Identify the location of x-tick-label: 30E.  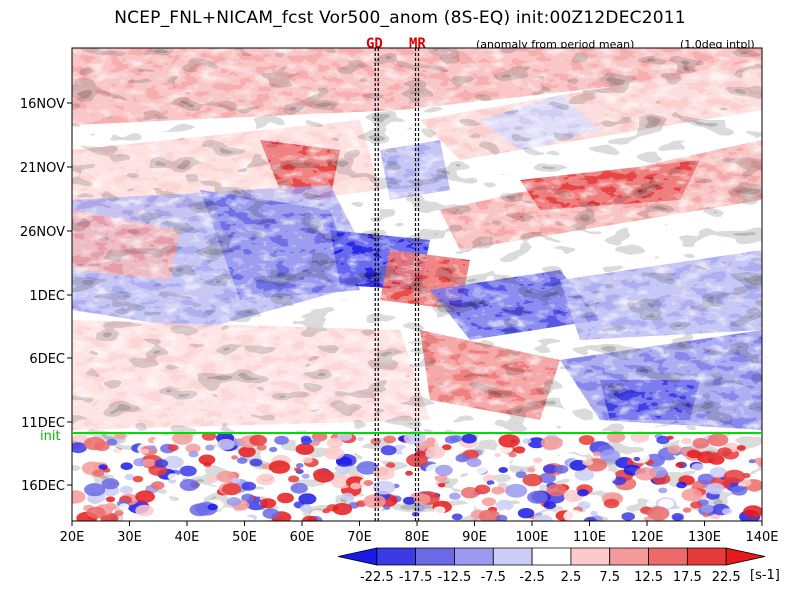
(129, 537).